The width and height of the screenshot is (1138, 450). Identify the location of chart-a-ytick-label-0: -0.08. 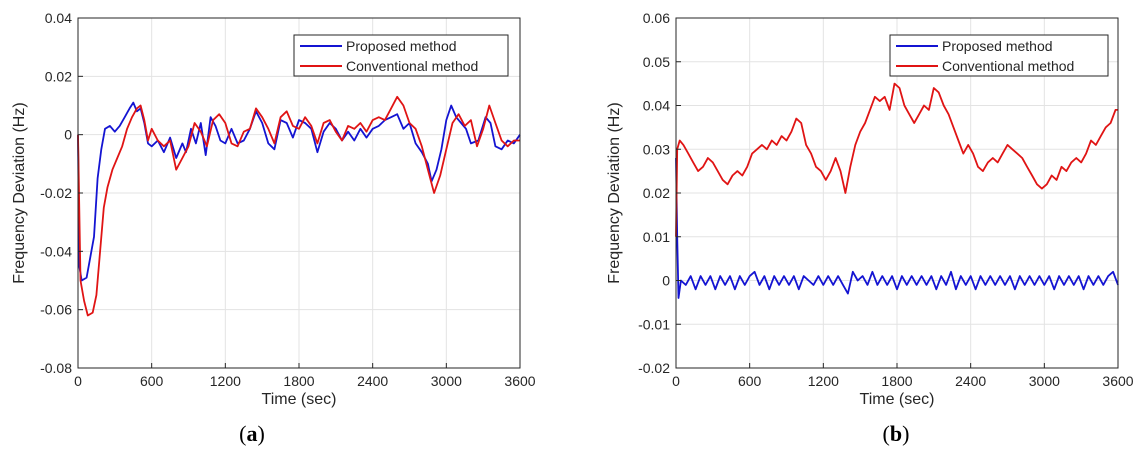
(56, 368).